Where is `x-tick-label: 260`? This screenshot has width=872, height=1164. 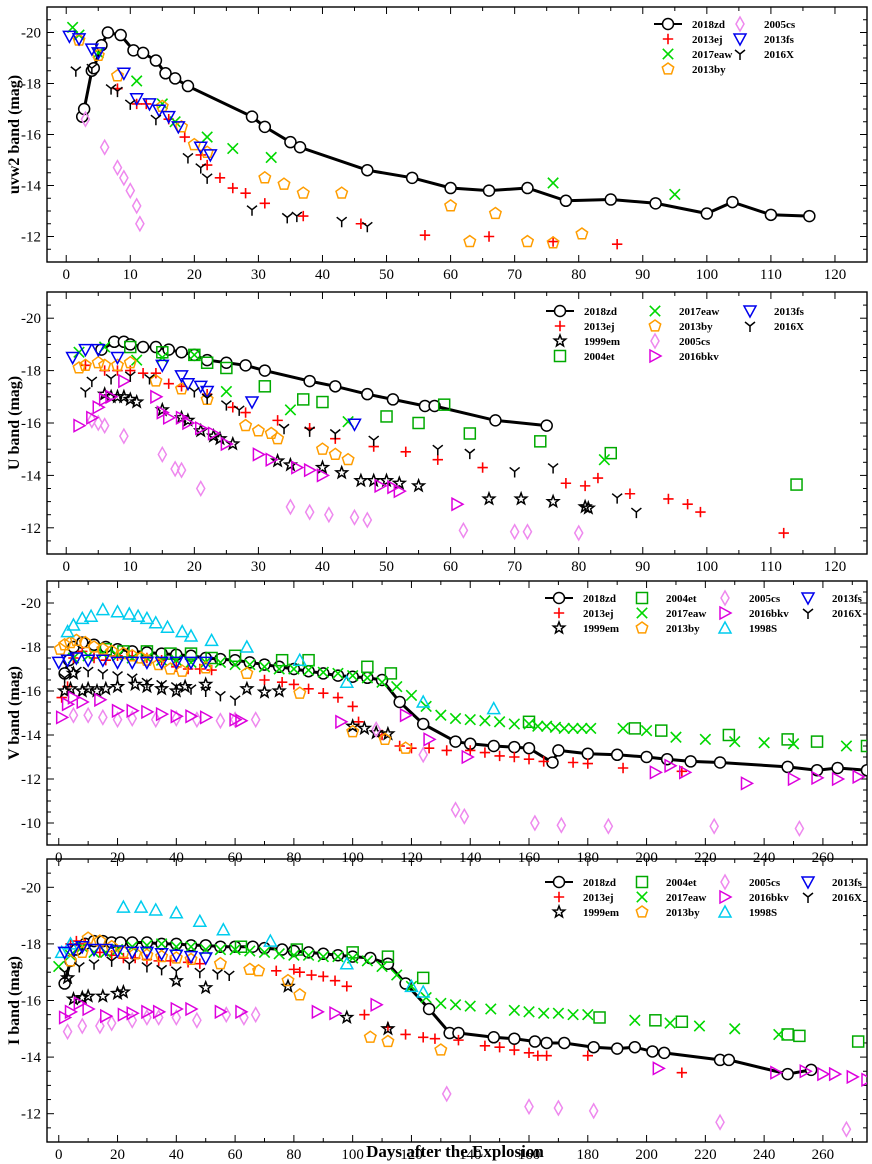 x-tick-label: 260 is located at coordinates (823, 1155).